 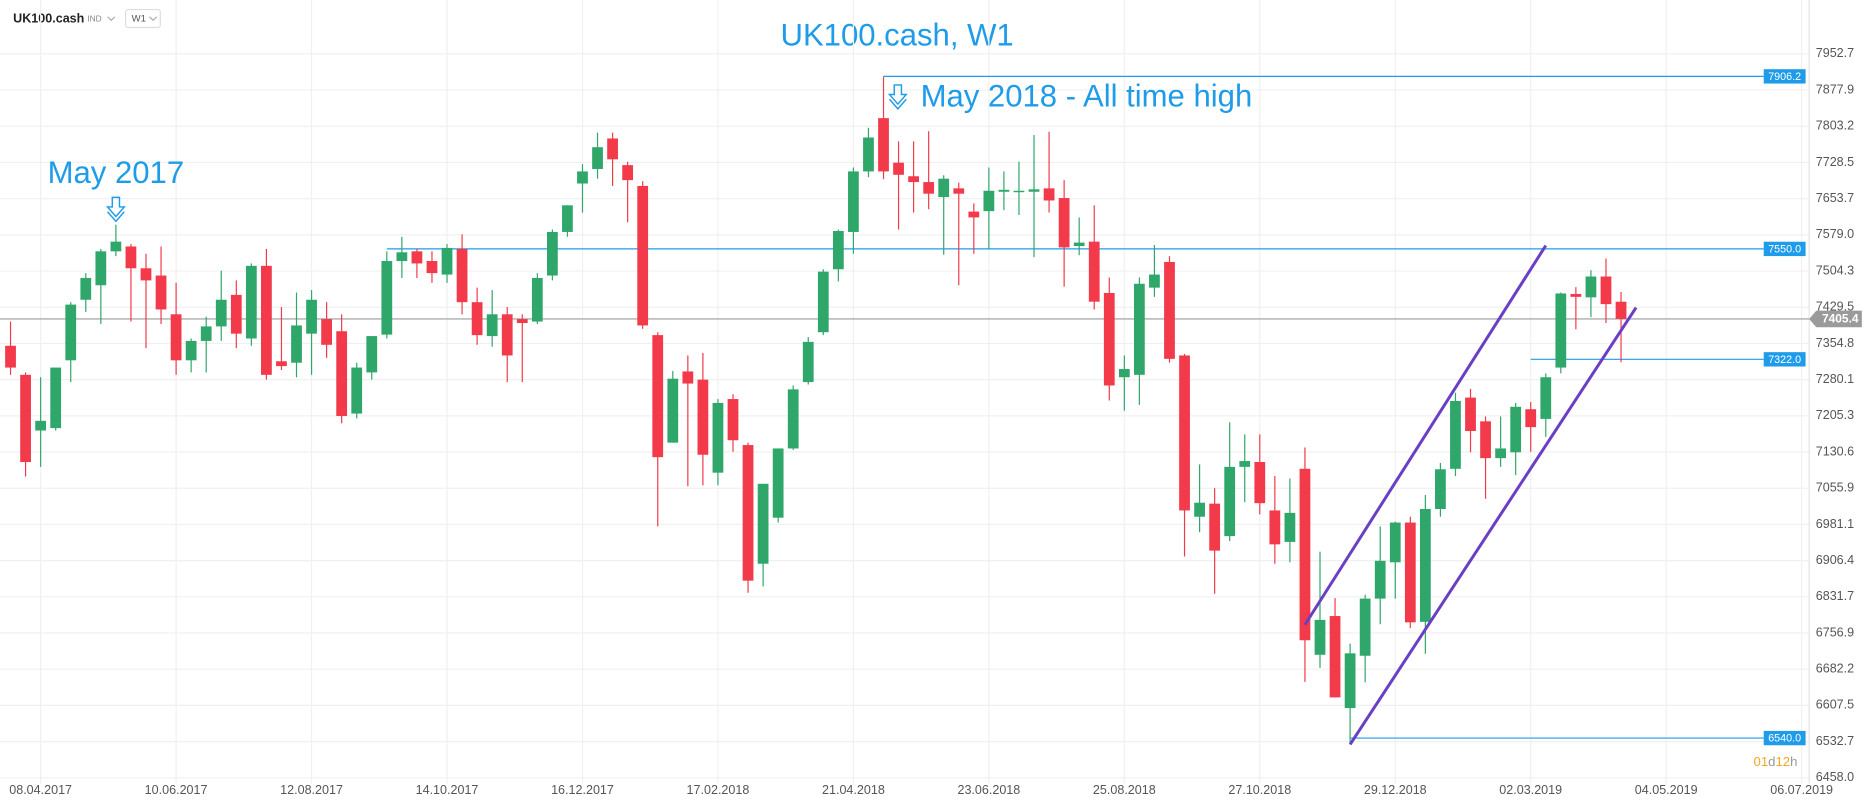 I want to click on y-tick-label: 7130.6, so click(x=1835, y=451).